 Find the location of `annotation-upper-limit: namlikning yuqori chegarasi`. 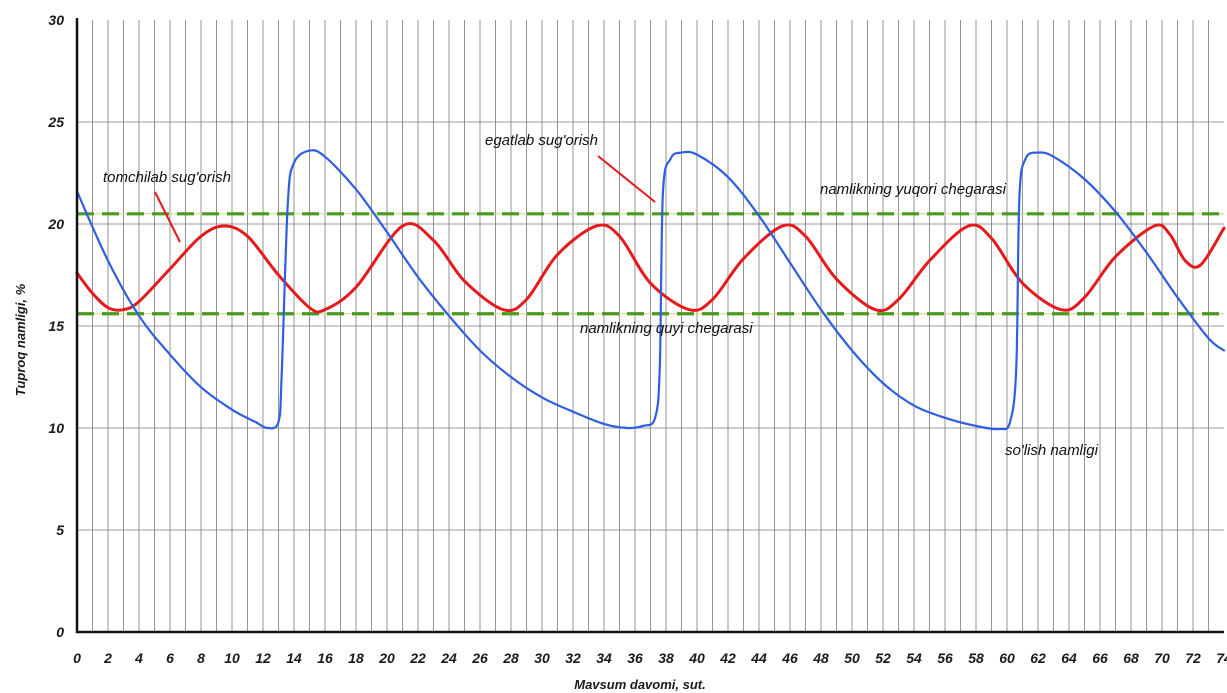

annotation-upper-limit: namlikning yuqori chegarasi is located at coordinates (913, 189).